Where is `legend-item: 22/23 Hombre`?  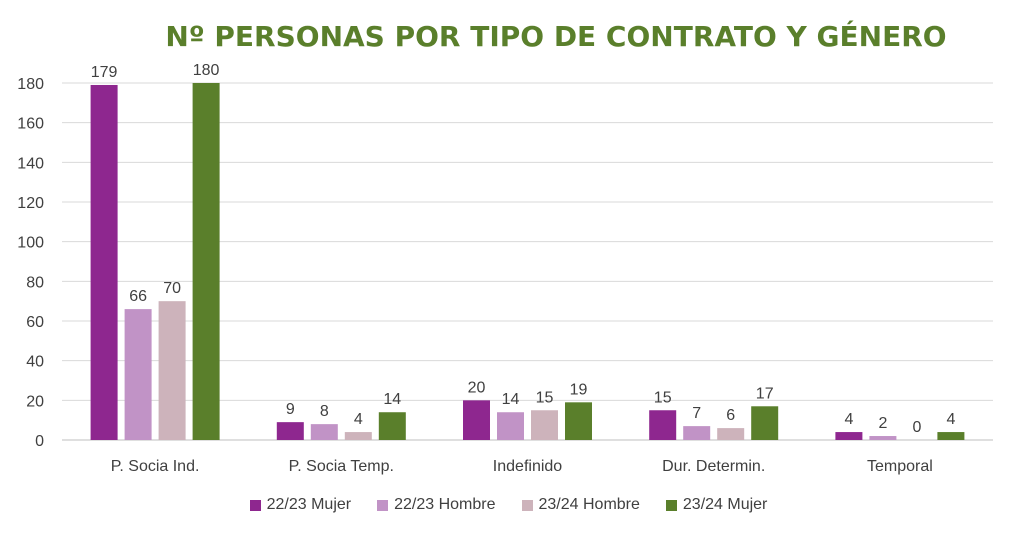
legend-item: 22/23 Hombre is located at coordinates (436, 505).